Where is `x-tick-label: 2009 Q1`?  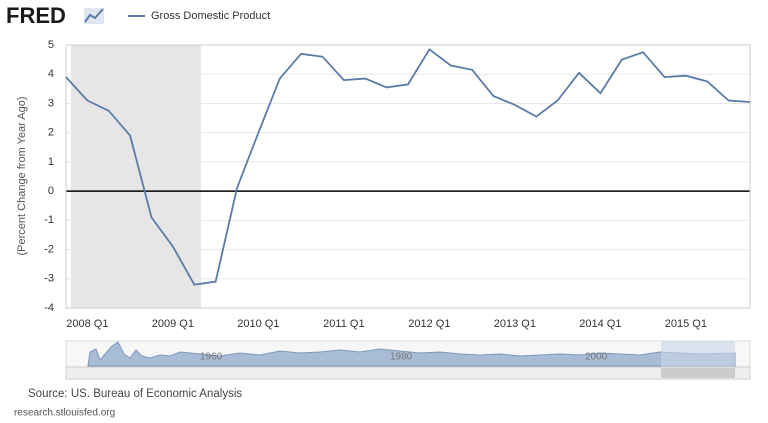
x-tick-label: 2009 Q1 is located at coordinates (173, 324).